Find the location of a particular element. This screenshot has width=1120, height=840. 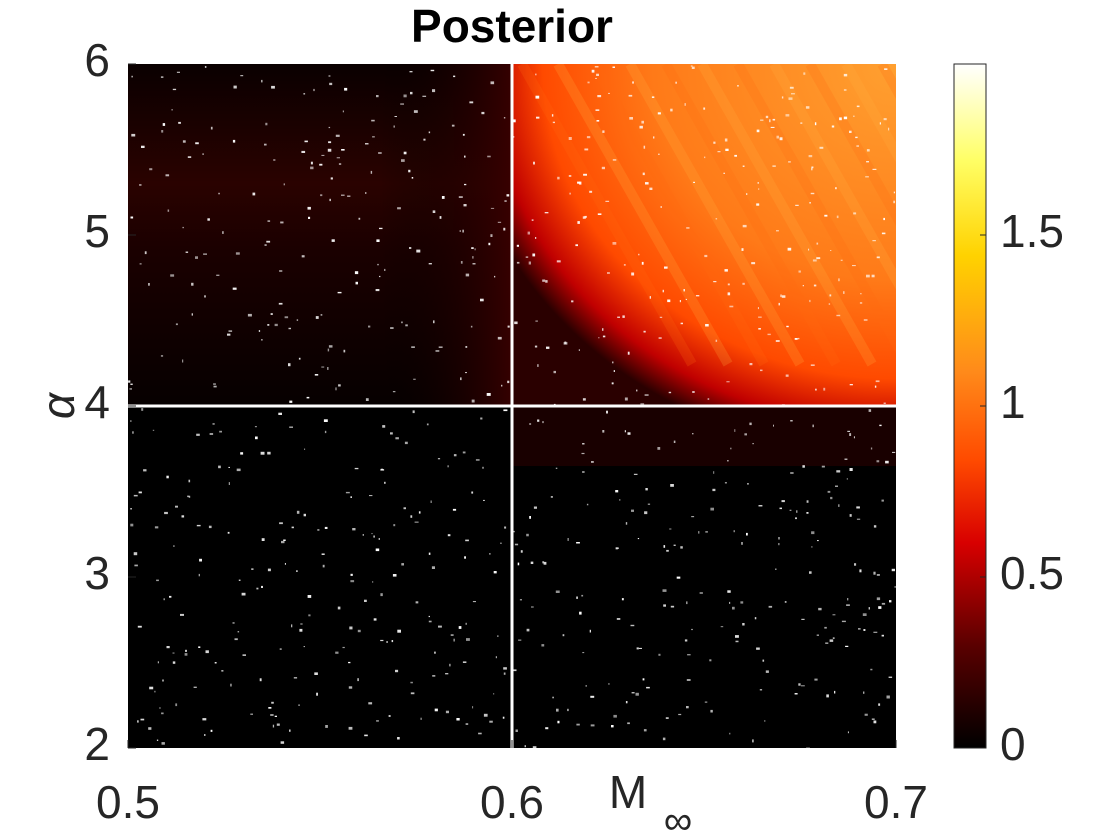

x-axis-label-subscript: ∞ is located at coordinates (678, 819).